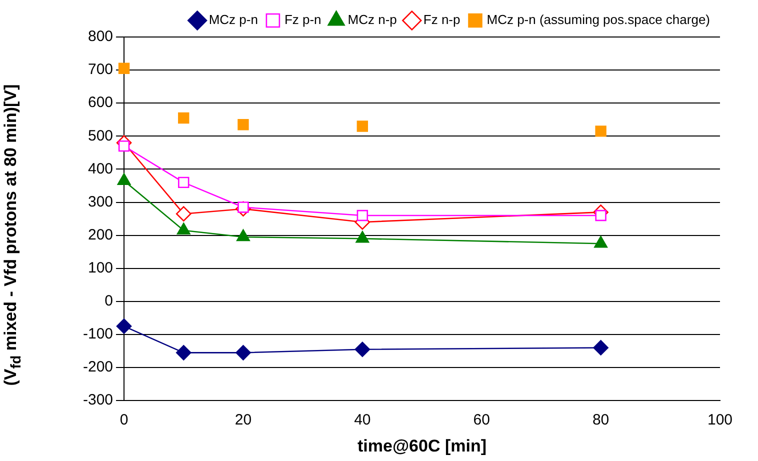  What do you see at coordinates (372, 20) in the screenshot?
I see `legend-label: MCz n-p` at bounding box center [372, 20].